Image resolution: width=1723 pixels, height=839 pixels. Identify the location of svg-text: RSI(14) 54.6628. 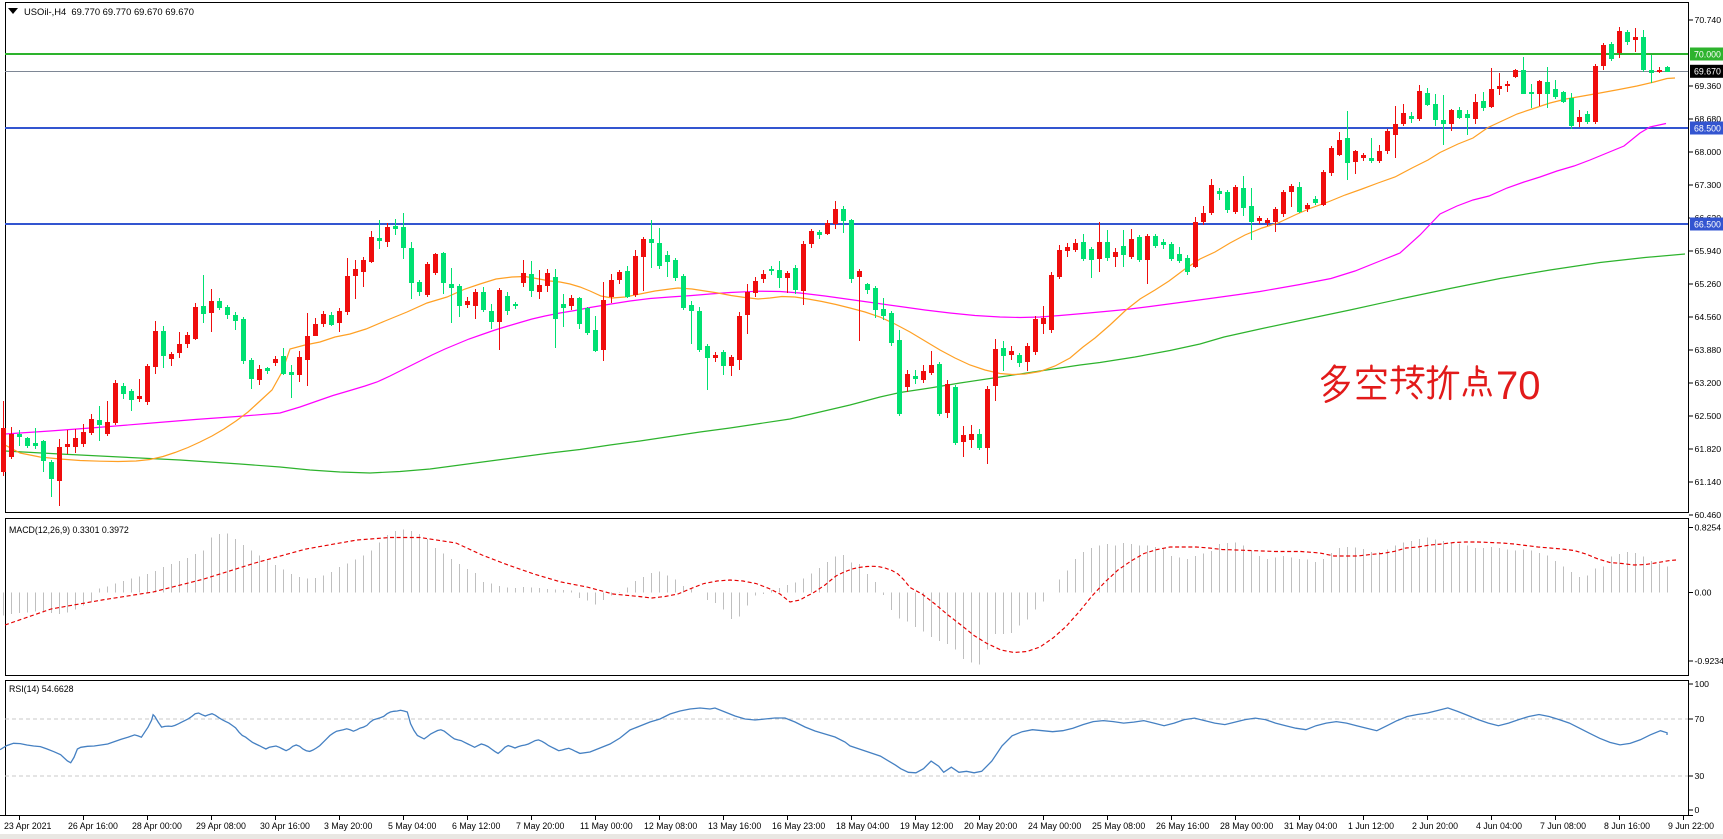
(41, 689).